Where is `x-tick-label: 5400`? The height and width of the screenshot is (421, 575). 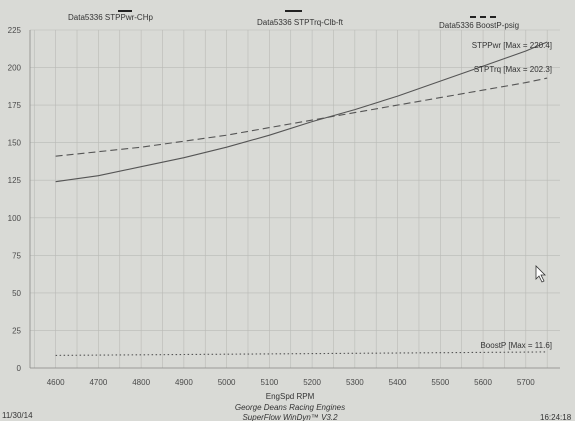
x-tick-label: 5400 is located at coordinates (398, 382).